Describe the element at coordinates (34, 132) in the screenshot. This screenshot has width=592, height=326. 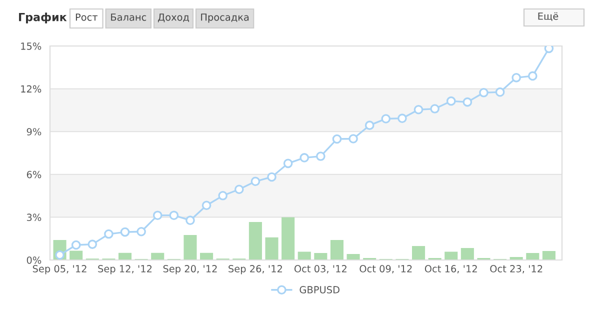
I see `y-tick-label: 9%` at that location.